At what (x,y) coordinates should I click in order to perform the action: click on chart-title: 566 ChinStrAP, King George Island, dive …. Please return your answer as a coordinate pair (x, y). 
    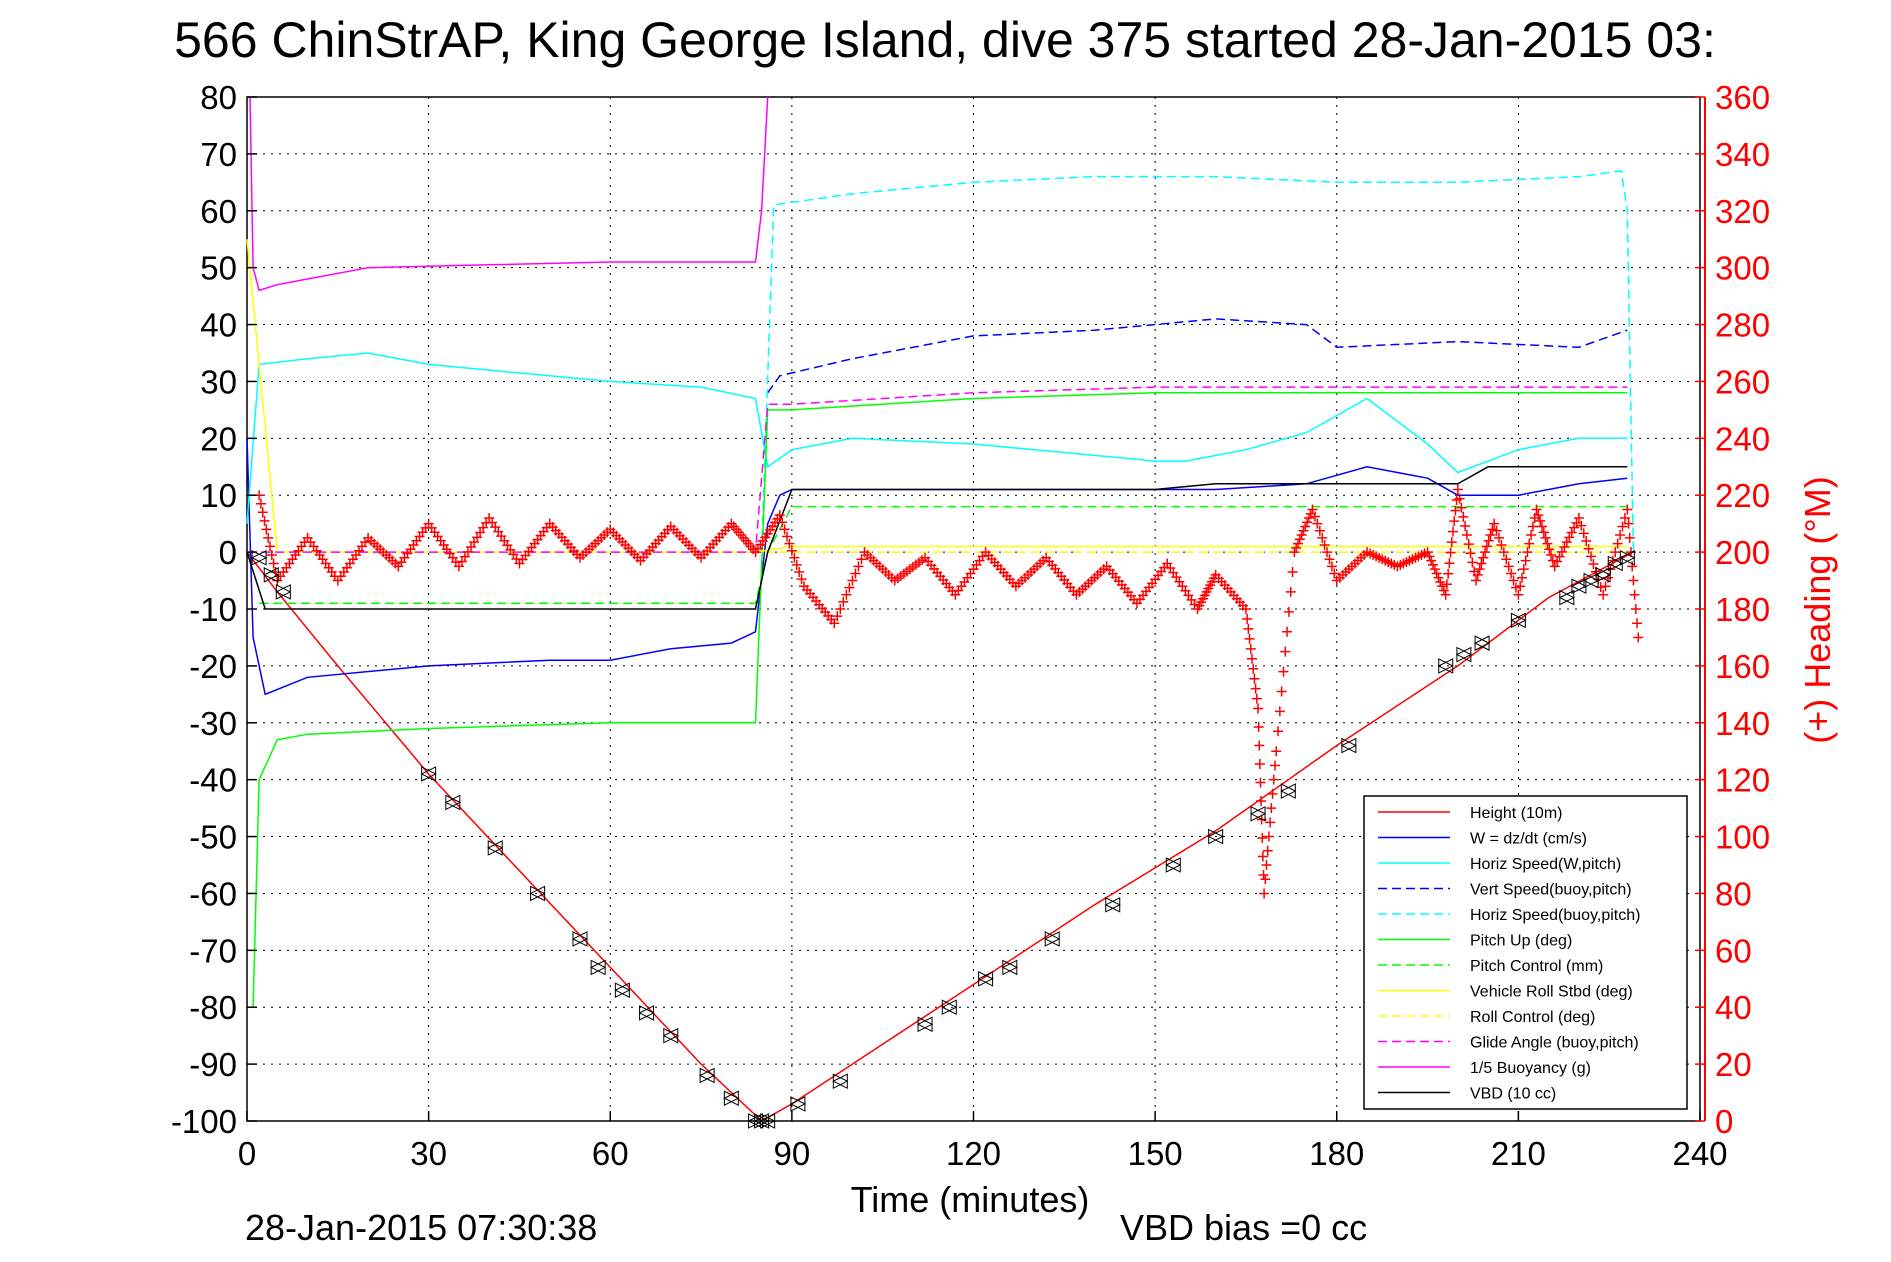
    Looking at the image, I should click on (945, 40).